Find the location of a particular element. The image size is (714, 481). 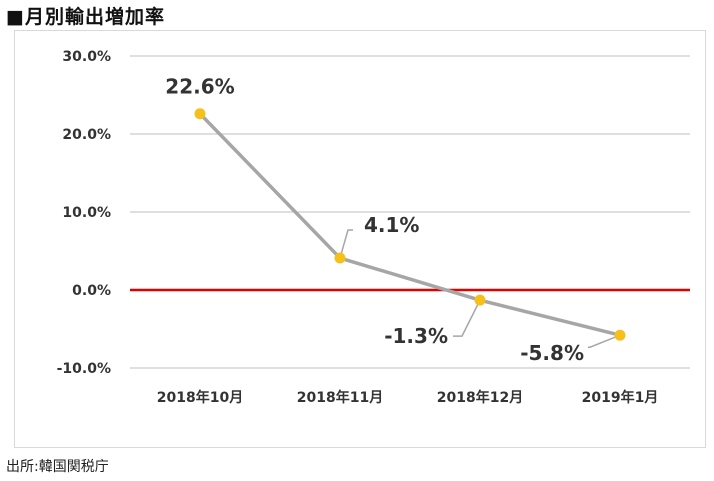

leader-lines is located at coordinates (480, 288).